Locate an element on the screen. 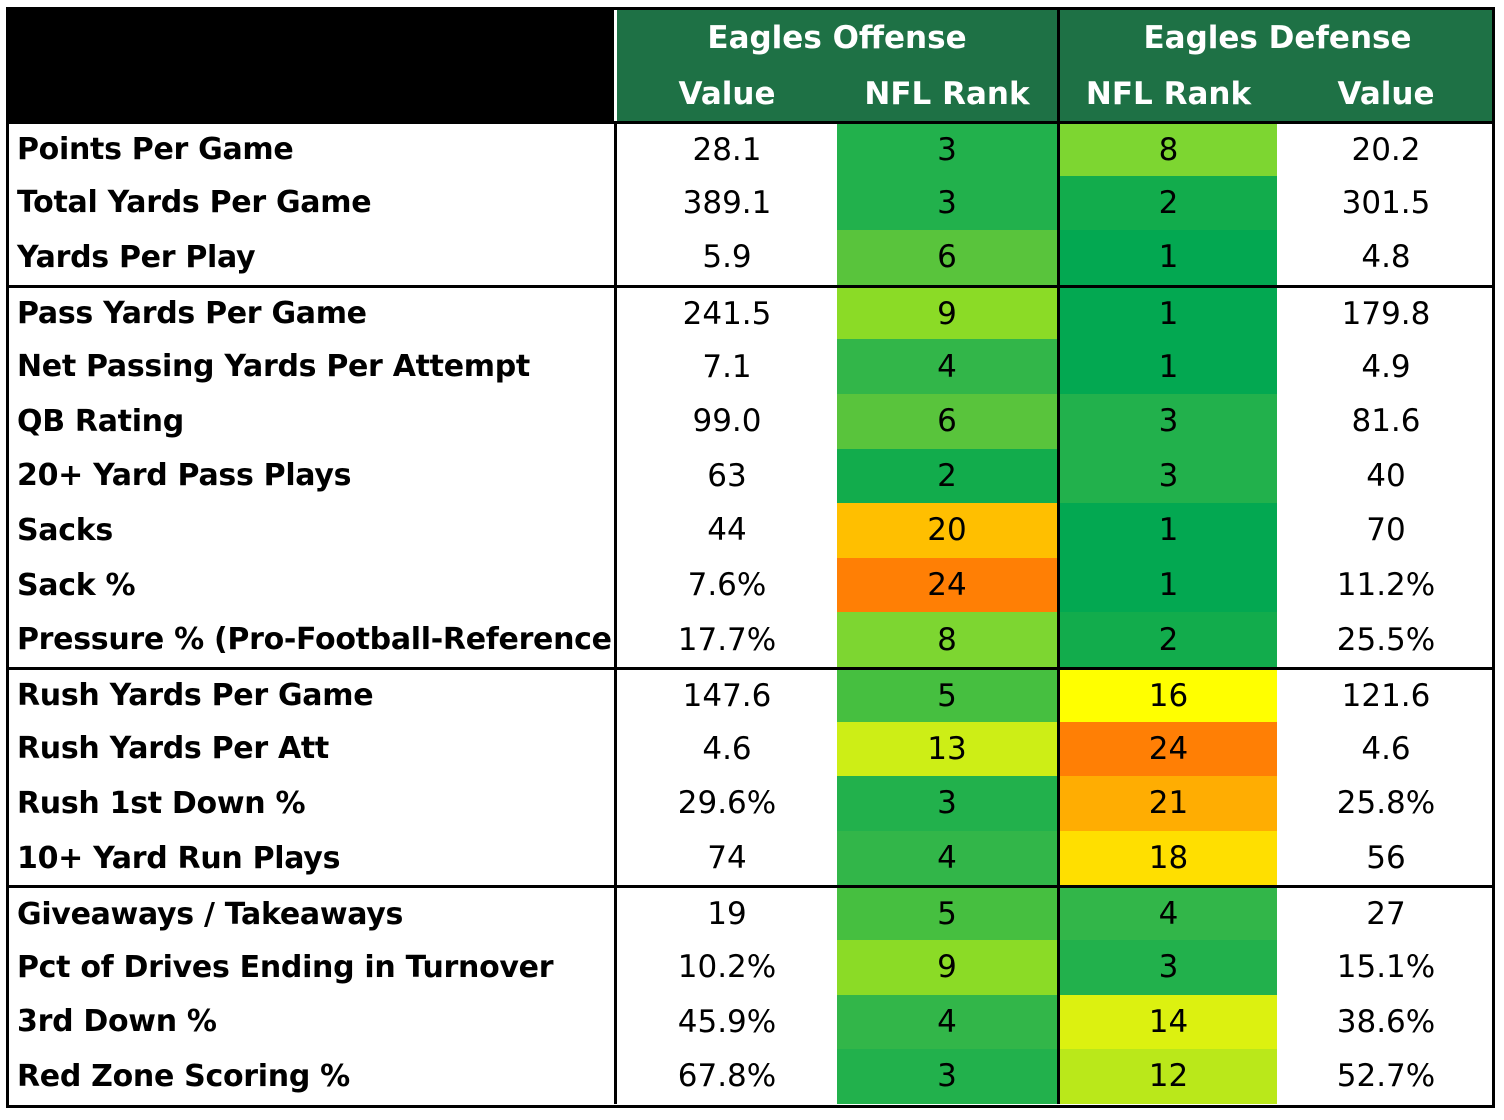  offense-rank: 2 is located at coordinates (947, 476).